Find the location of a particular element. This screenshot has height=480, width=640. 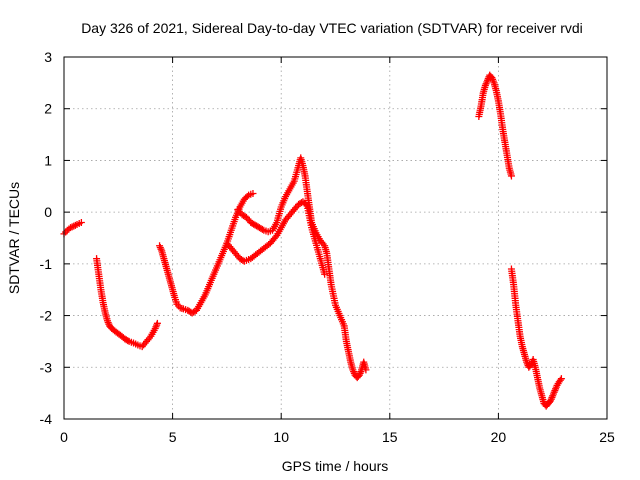

y-tick-label: 0 is located at coordinates (48, 212).